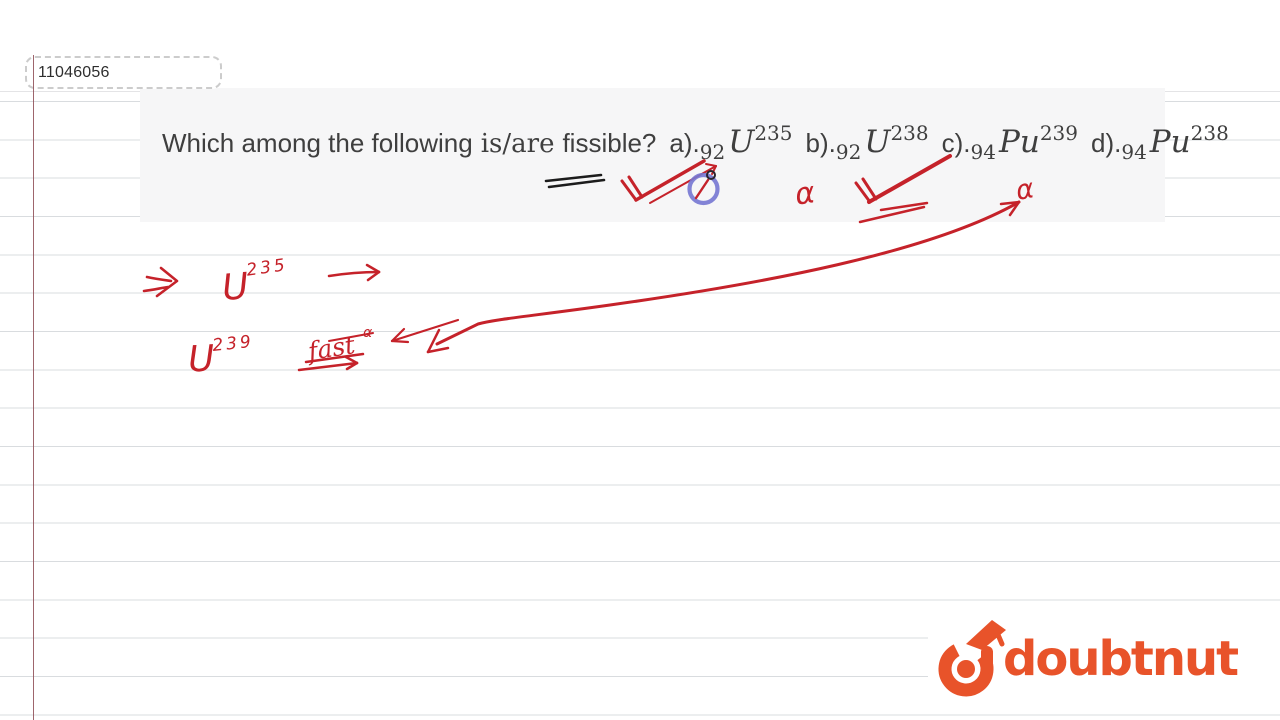 The height and width of the screenshot is (720, 1280). I want to click on note-u235-sup: 235, so click(267, 268).